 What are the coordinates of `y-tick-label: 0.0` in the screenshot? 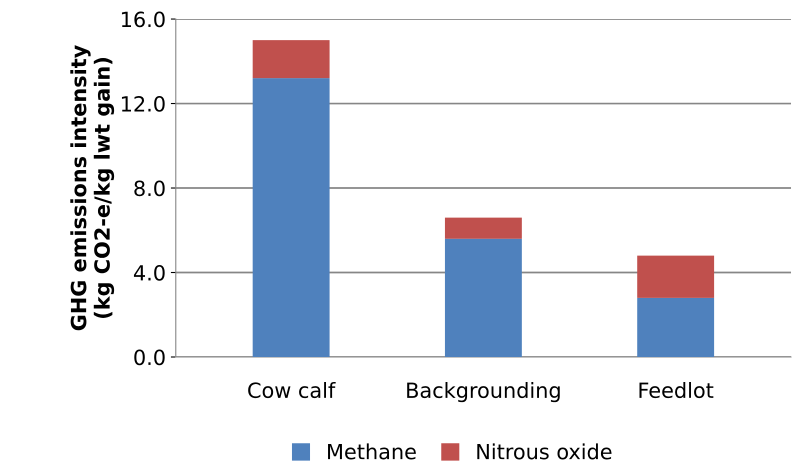 It's located at (149, 357).